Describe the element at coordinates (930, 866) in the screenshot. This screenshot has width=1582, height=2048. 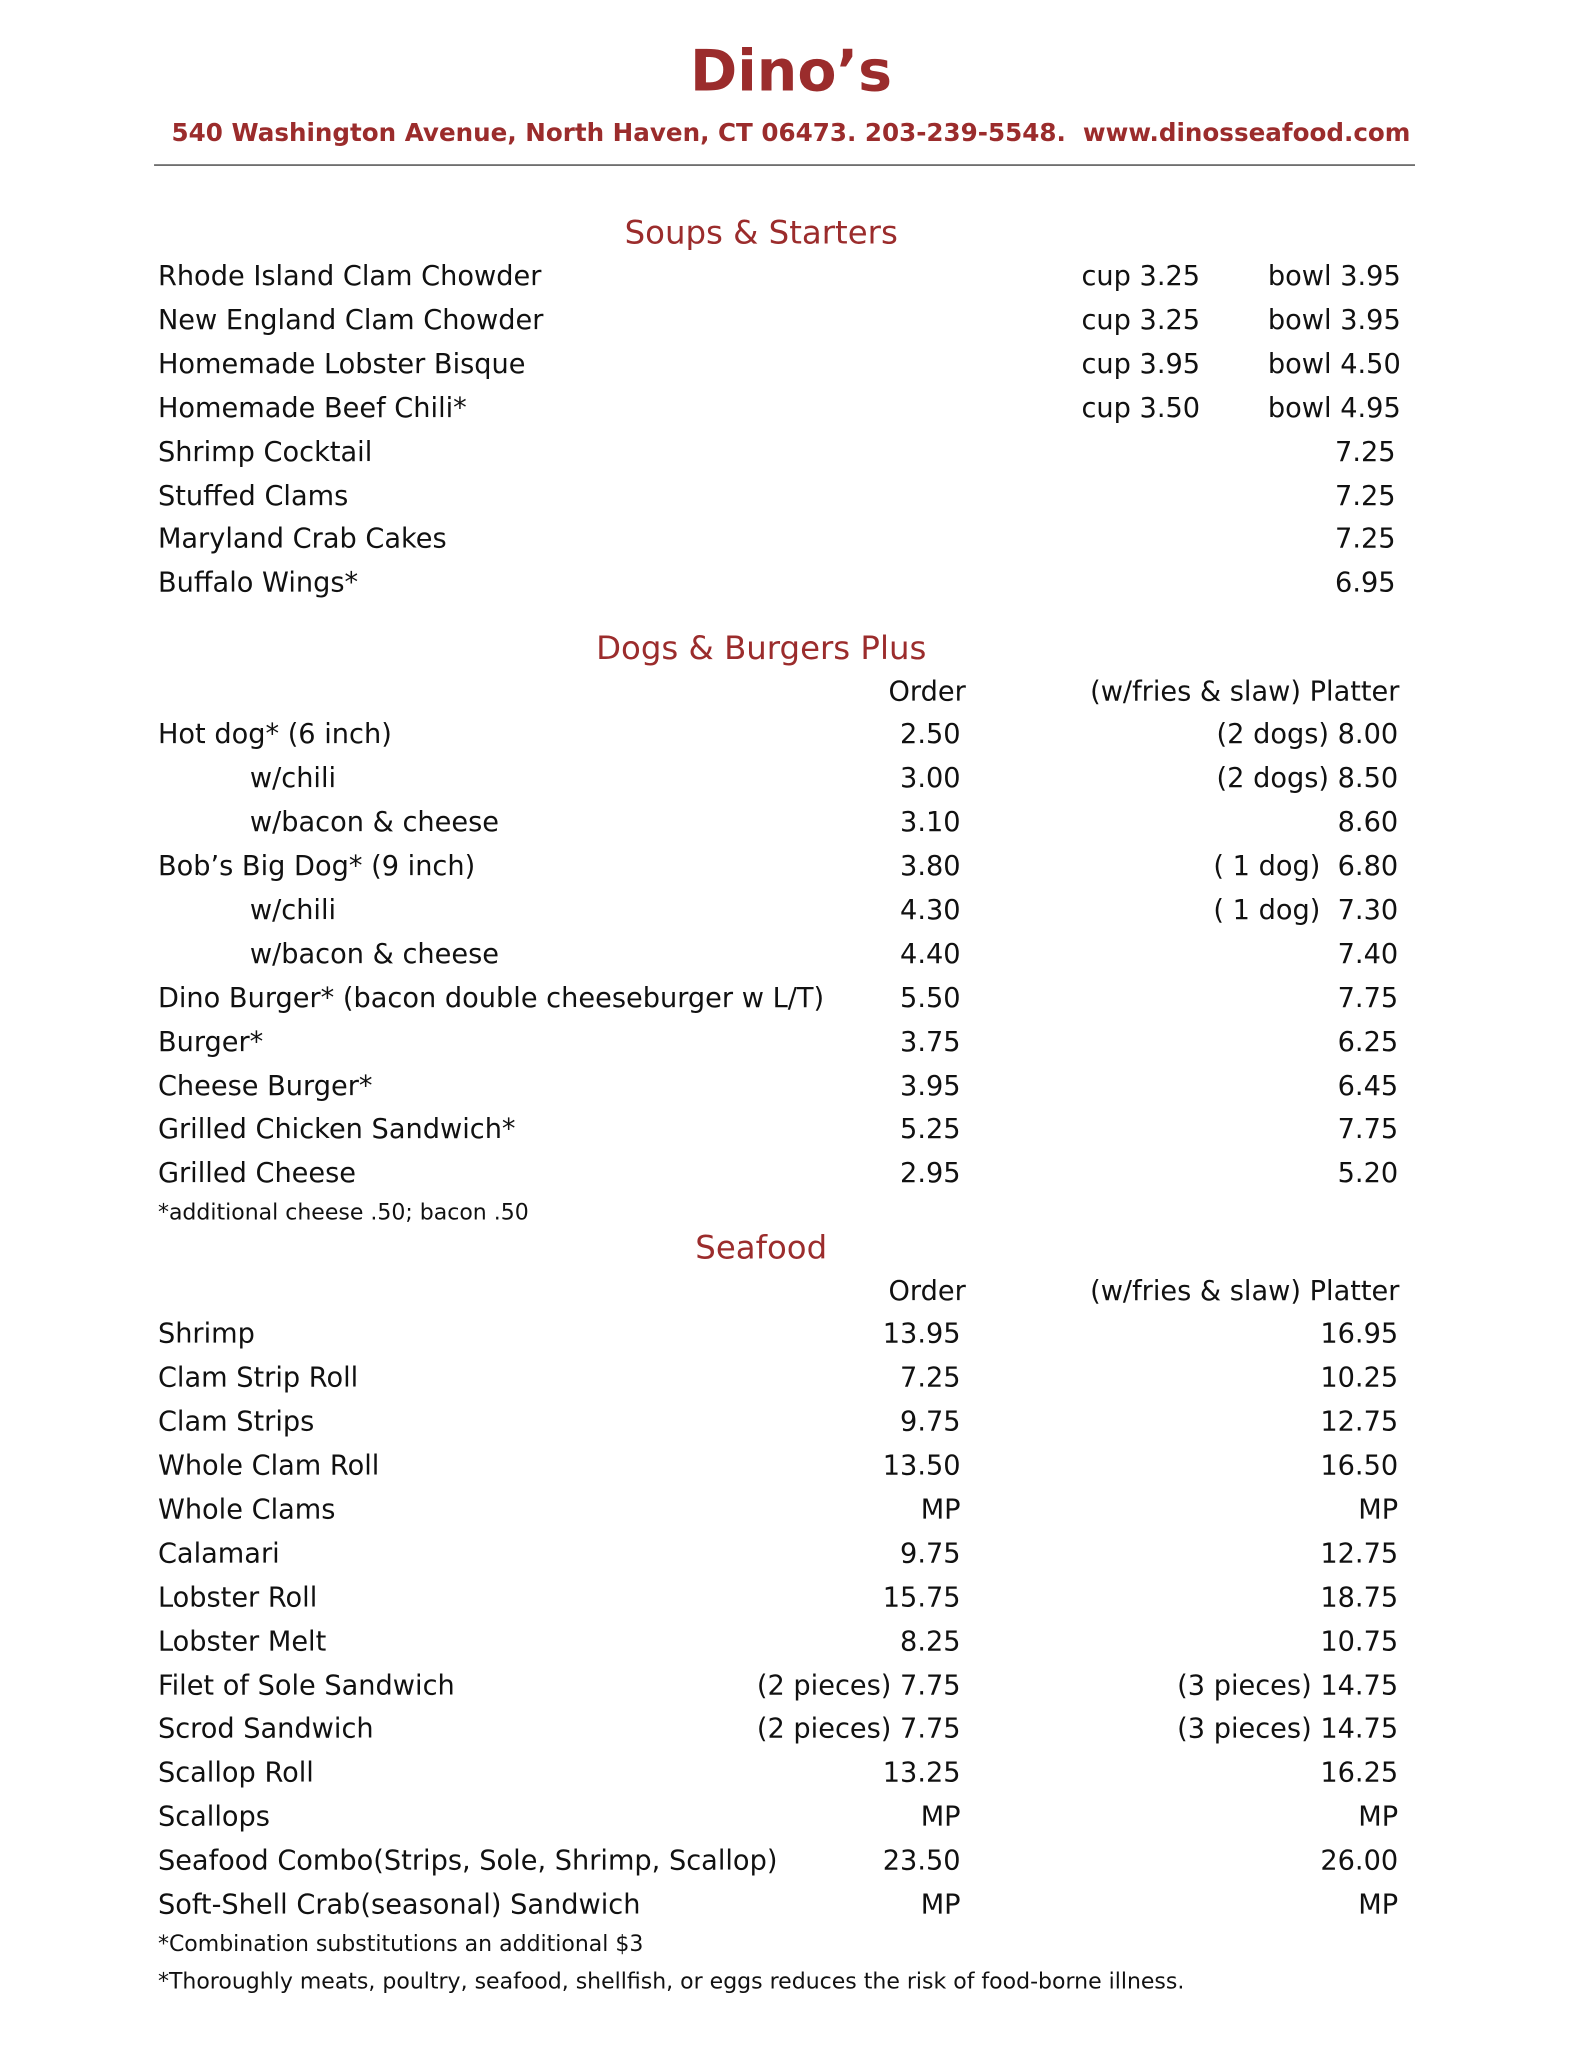
I see `order-price: 3.80` at that location.